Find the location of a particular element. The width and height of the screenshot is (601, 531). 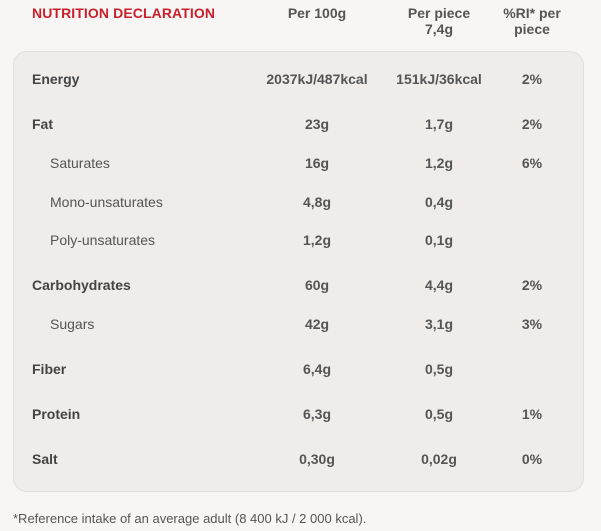

column-header-per-100g-label: Per 100g is located at coordinates (317, 13).